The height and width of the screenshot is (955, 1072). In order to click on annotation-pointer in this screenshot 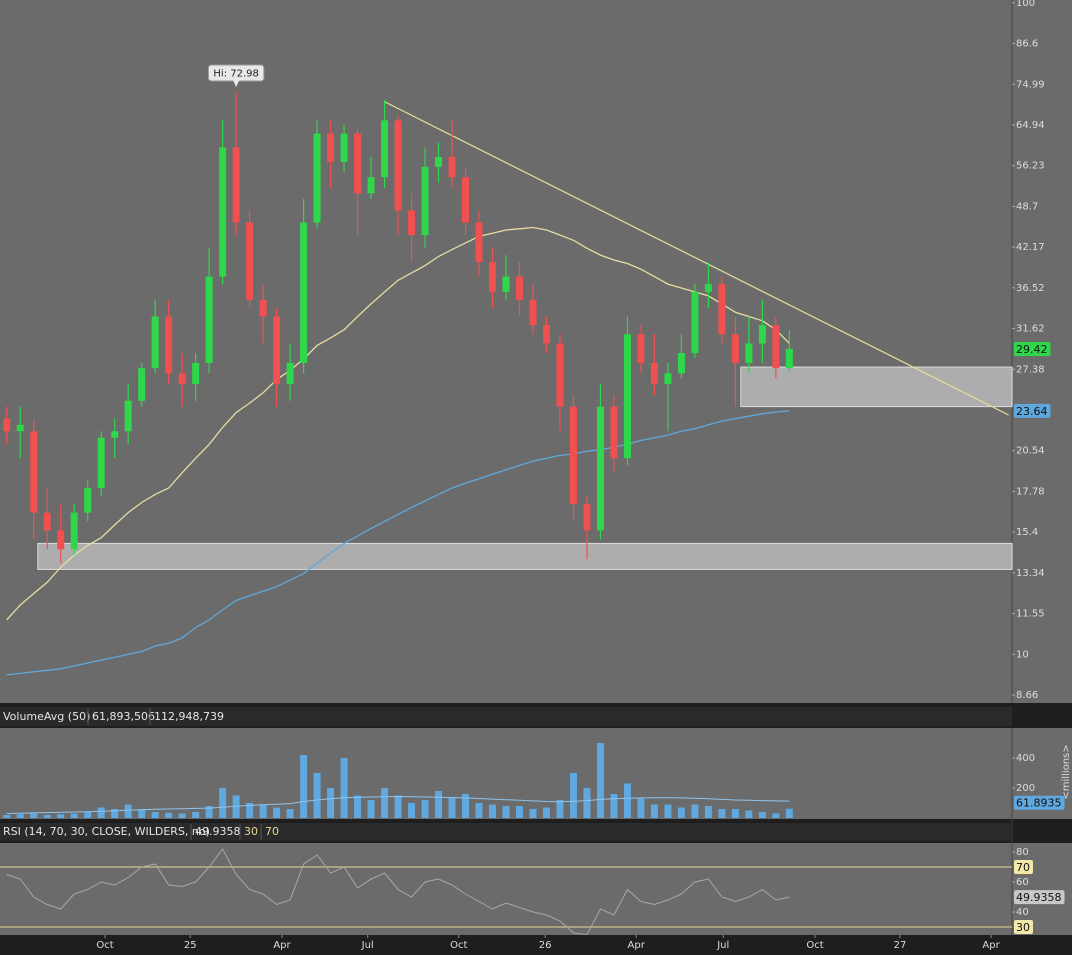, I will do `click(236, 83)`.